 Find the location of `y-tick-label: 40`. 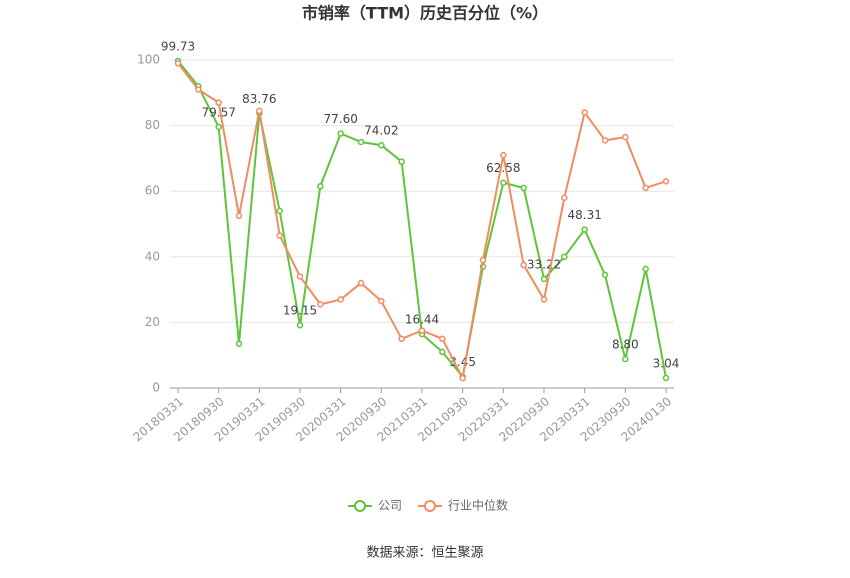

y-tick-label: 40 is located at coordinates (152, 256).